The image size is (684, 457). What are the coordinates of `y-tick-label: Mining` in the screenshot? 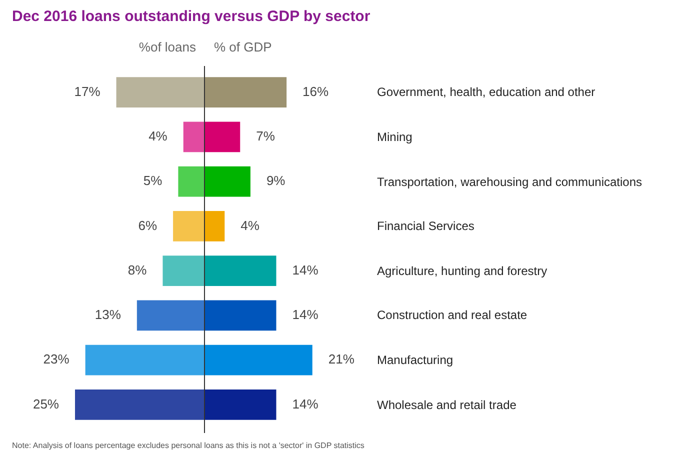 It's located at (394, 136).